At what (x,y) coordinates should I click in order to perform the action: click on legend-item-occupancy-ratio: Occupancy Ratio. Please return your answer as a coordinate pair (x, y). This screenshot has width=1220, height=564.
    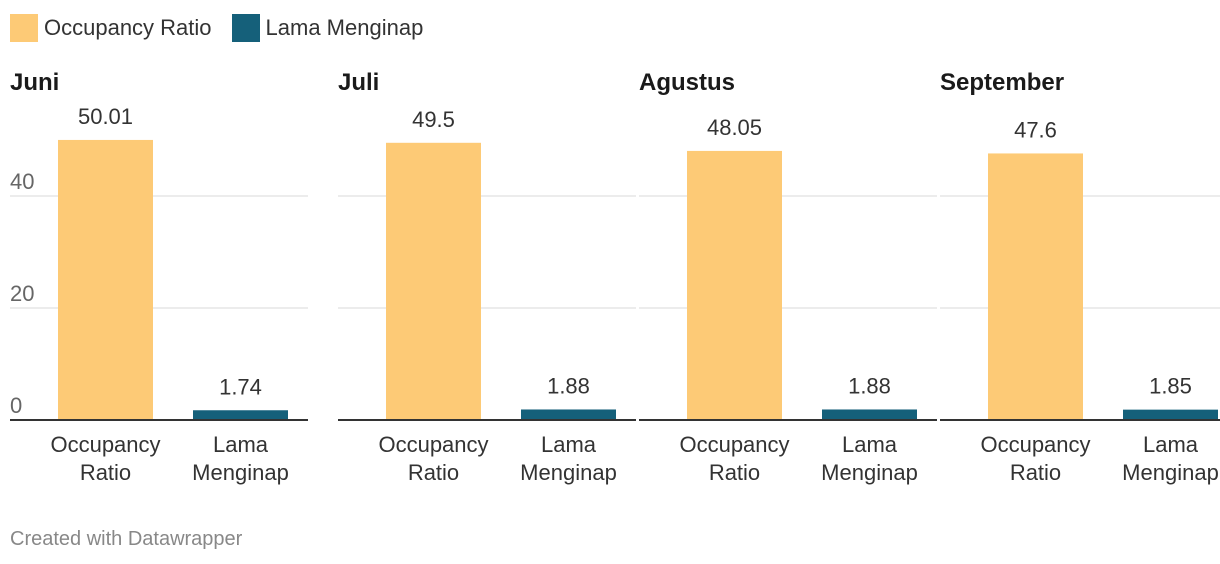
    Looking at the image, I should click on (111, 28).